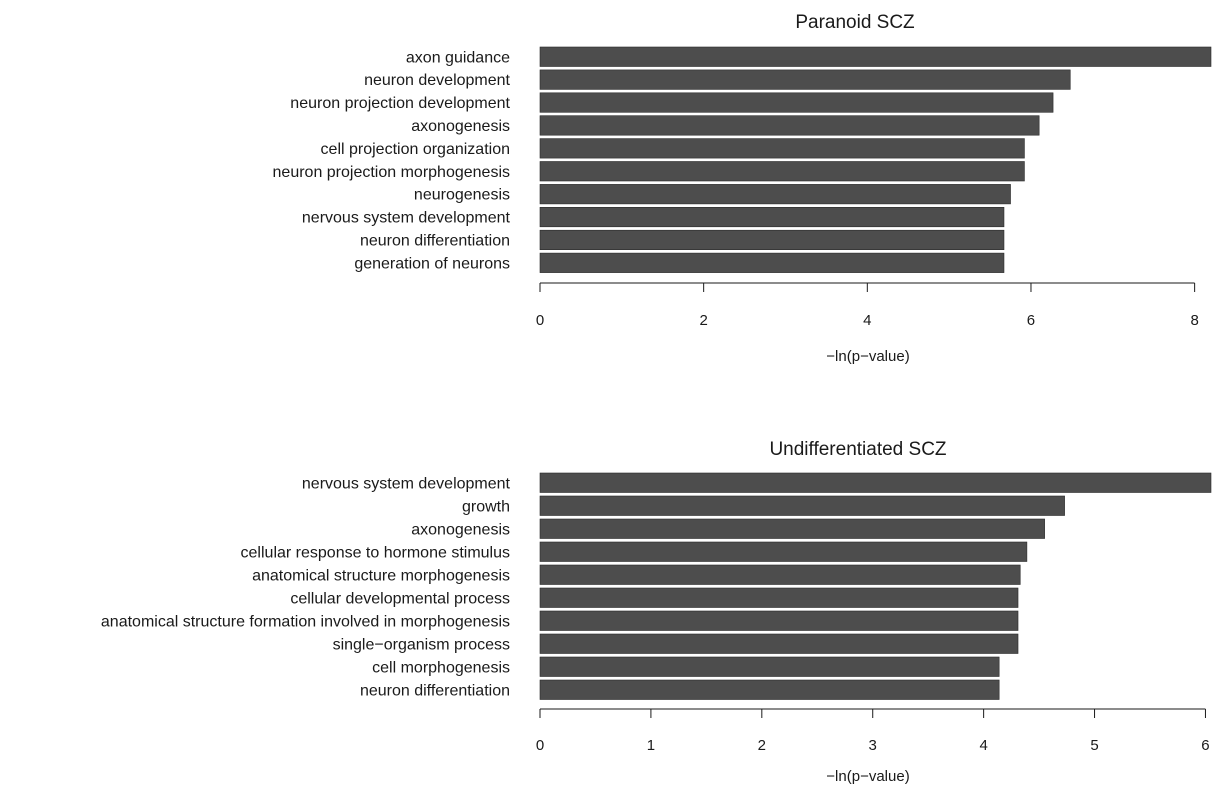  What do you see at coordinates (437, 80) in the screenshot?
I see `category-label: neuron development` at bounding box center [437, 80].